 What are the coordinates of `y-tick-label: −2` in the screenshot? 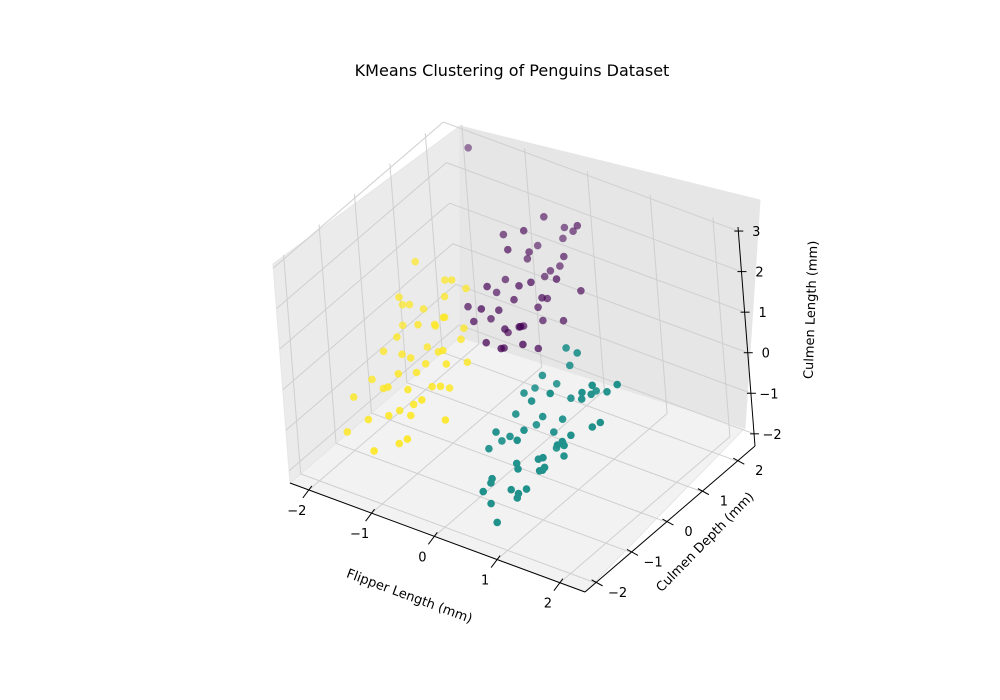 It's located at (617, 593).